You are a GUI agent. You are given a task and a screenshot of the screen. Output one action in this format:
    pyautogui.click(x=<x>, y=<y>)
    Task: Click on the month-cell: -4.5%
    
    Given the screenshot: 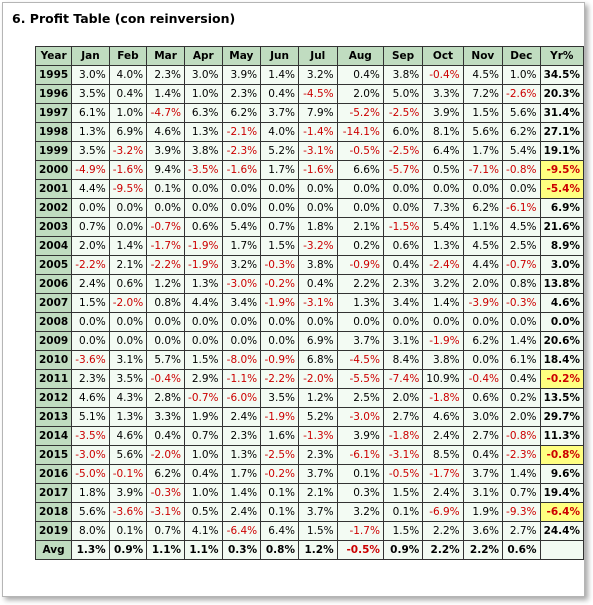 What is the action you would take?
    pyautogui.click(x=317, y=94)
    